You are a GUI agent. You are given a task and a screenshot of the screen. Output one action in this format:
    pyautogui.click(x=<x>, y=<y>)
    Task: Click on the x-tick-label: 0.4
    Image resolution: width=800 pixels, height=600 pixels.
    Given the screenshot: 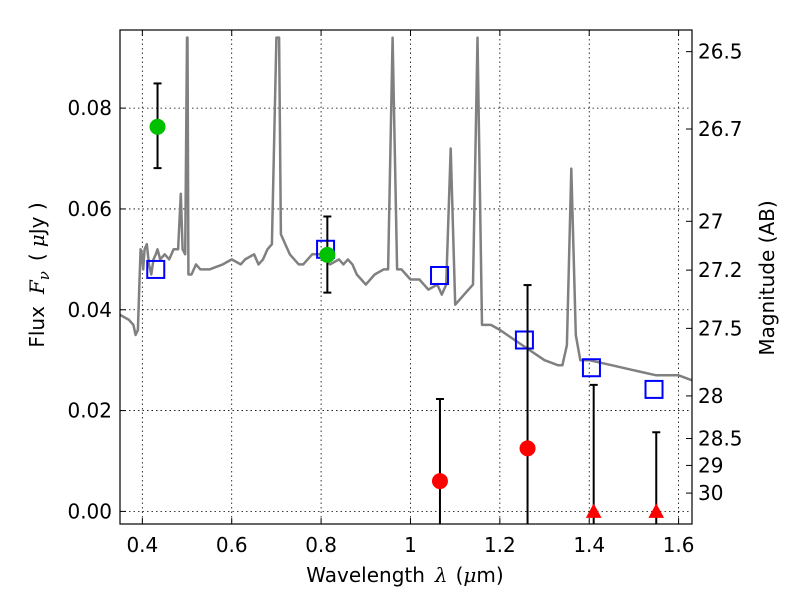 What is the action you would take?
    pyautogui.click(x=142, y=545)
    